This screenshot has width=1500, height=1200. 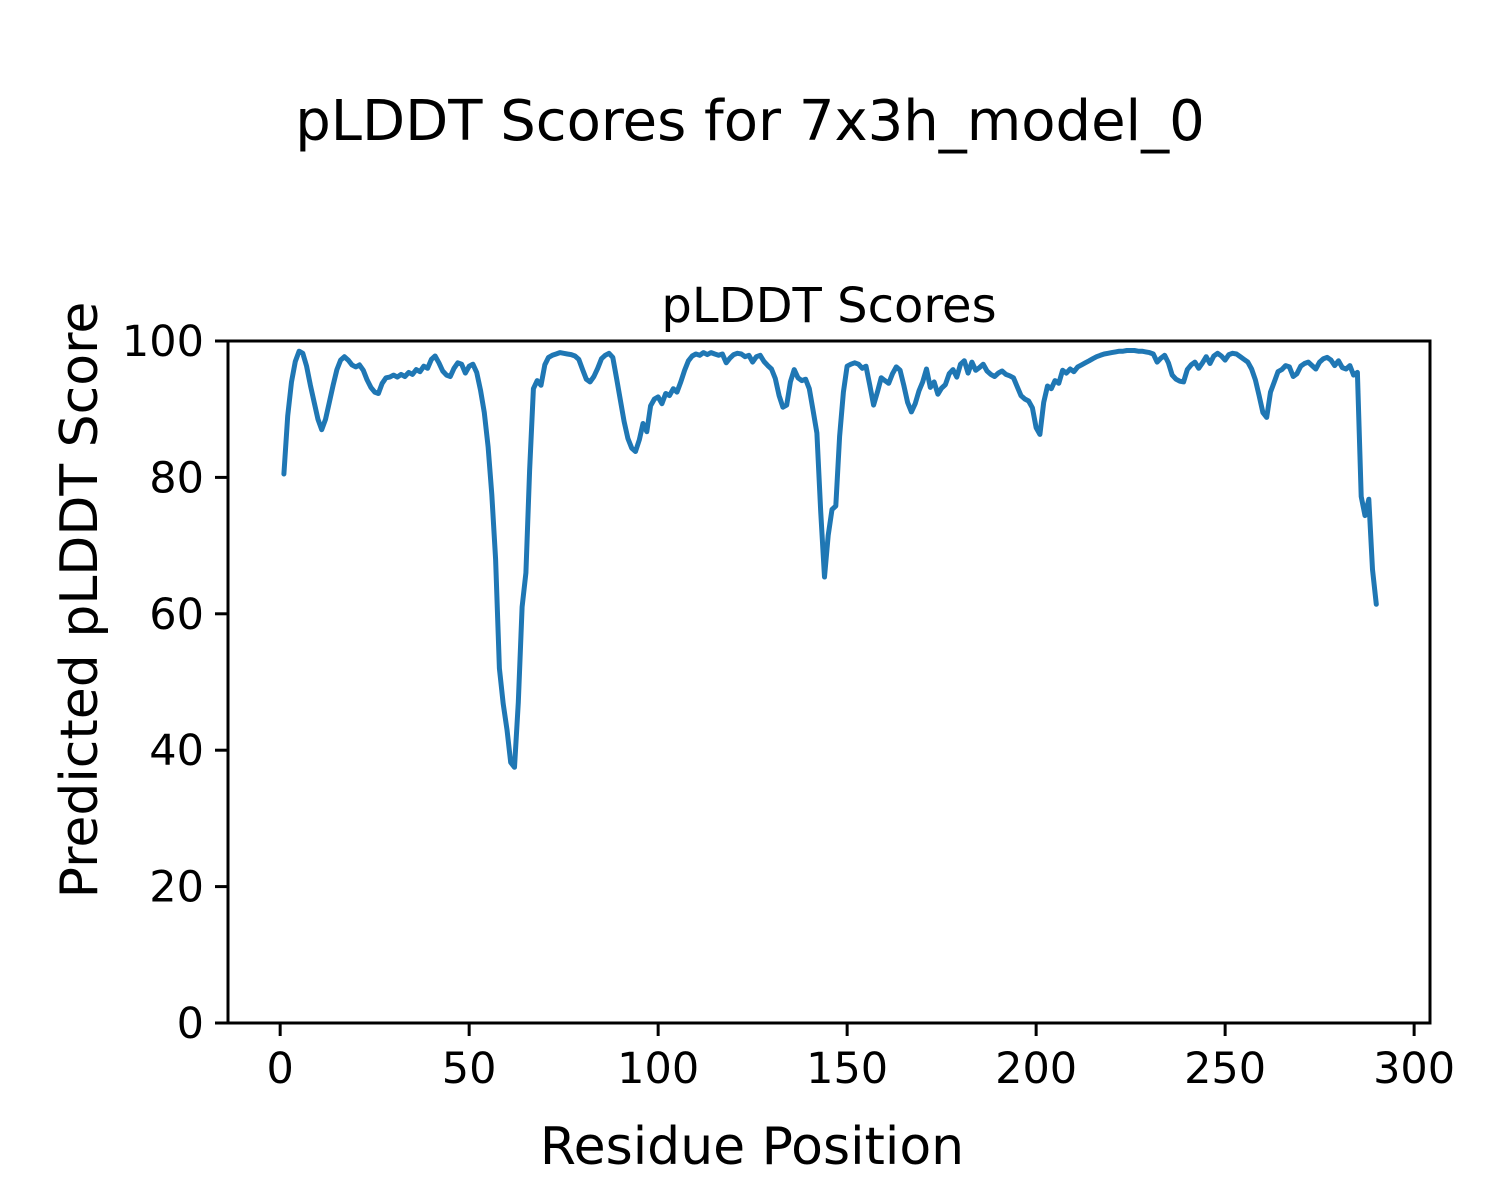 I want to click on x-tick-label: 250, so click(x=1225, y=1069).